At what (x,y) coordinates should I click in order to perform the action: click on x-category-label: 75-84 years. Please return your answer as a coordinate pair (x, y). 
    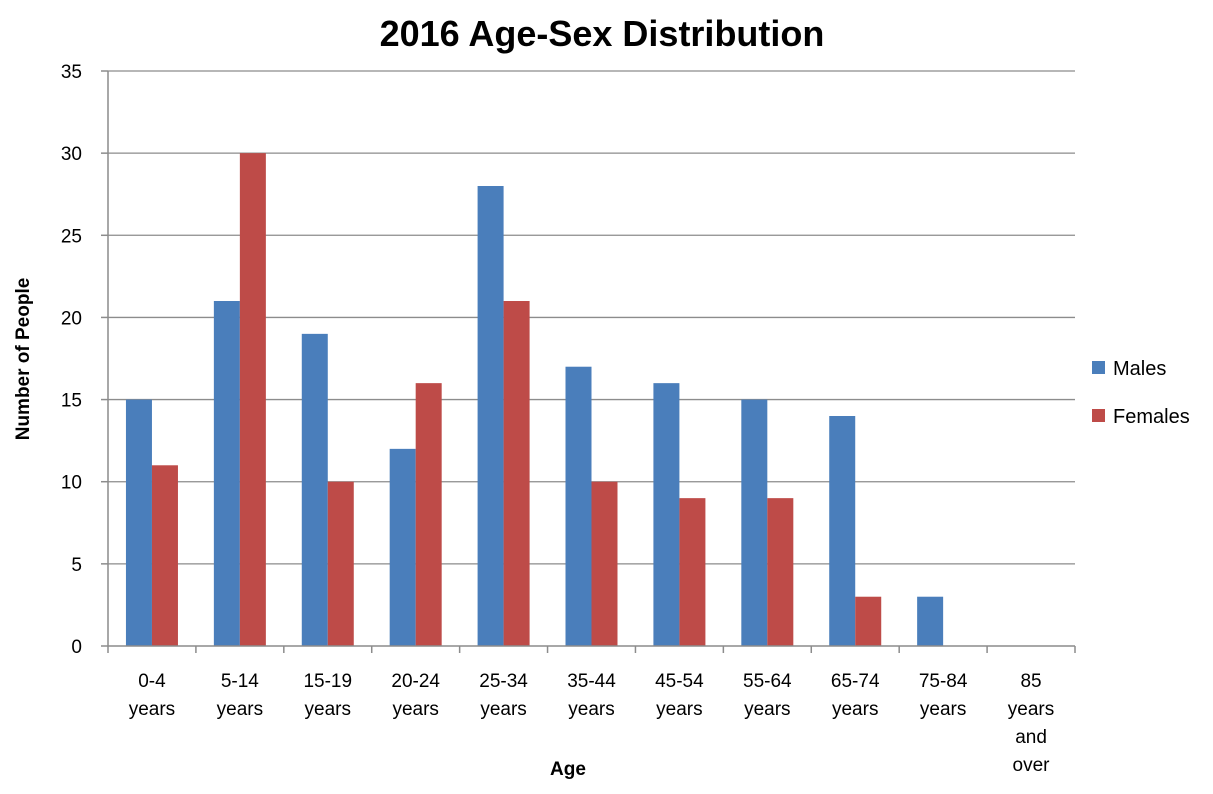
    Looking at the image, I should click on (943, 695).